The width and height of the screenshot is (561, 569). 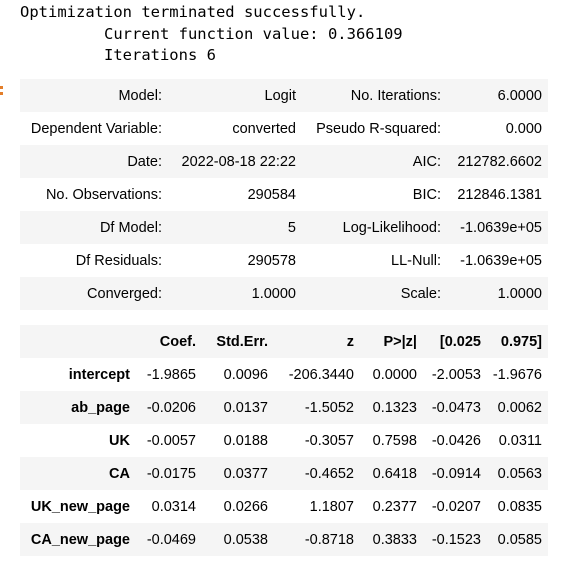 What do you see at coordinates (455, 374) in the screenshot?
I see `coef-value: -2.0053` at bounding box center [455, 374].